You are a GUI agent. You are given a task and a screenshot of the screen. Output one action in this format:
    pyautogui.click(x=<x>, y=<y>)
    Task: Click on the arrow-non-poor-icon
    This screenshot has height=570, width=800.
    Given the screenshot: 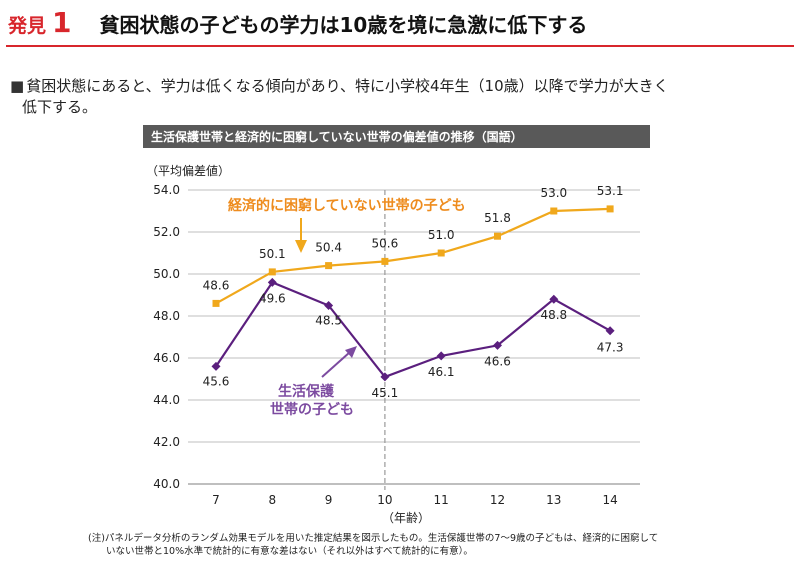 What is the action you would take?
    pyautogui.click(x=301, y=235)
    